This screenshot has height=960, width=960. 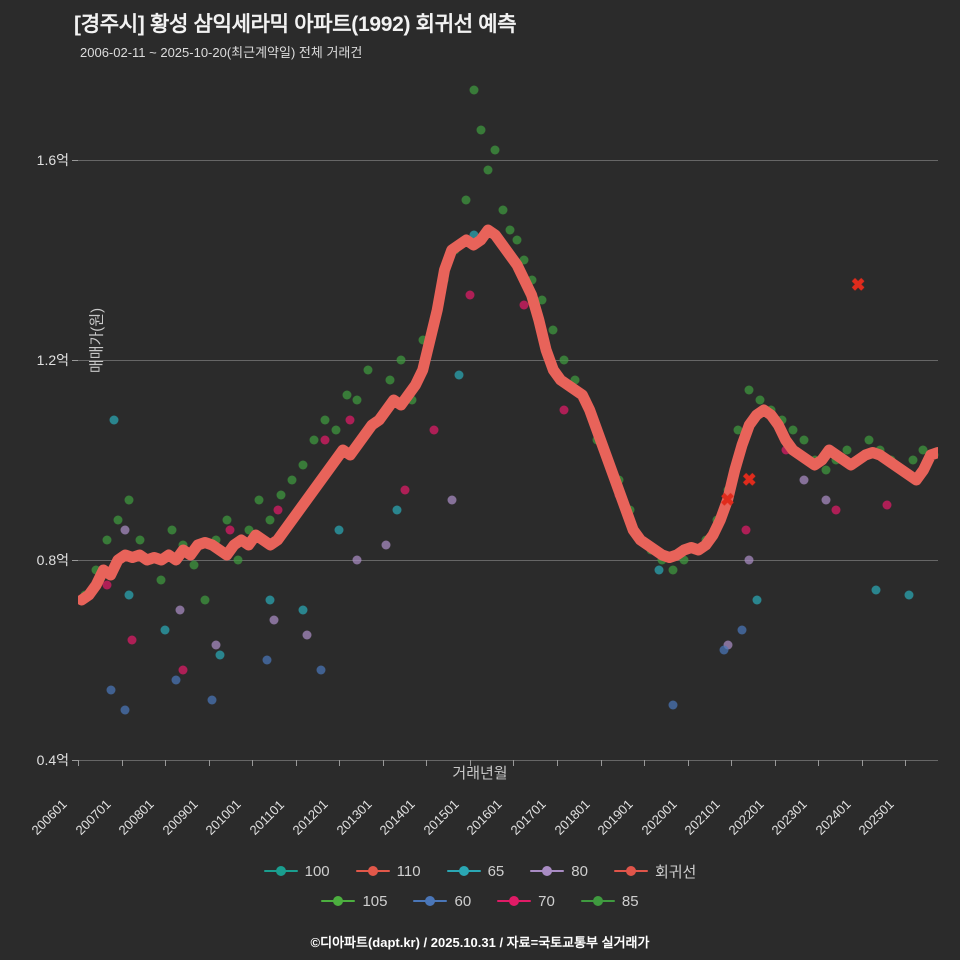 What do you see at coordinates (52, 360) in the screenshot?
I see `y-tick-label: 1.2억` at bounding box center [52, 360].